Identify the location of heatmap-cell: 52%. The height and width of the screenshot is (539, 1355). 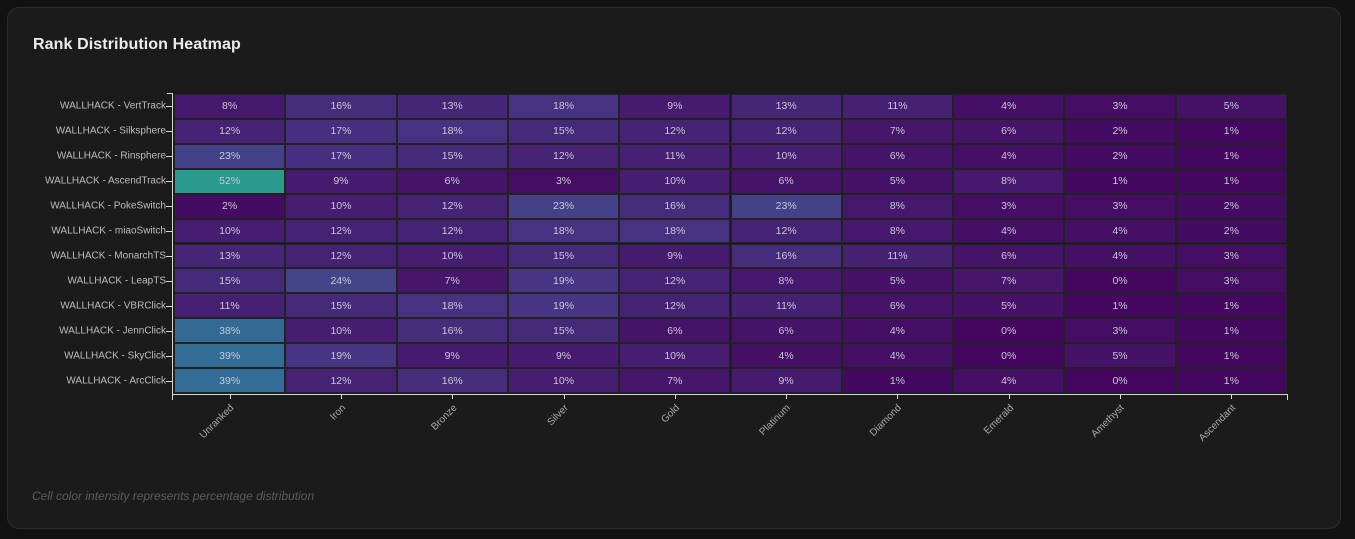
(230, 181).